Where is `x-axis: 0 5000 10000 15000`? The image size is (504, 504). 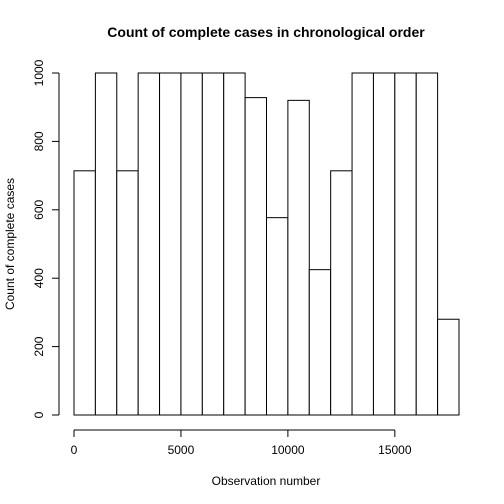
x-axis: 0 5000 10000 15000 is located at coordinates (241, 443).